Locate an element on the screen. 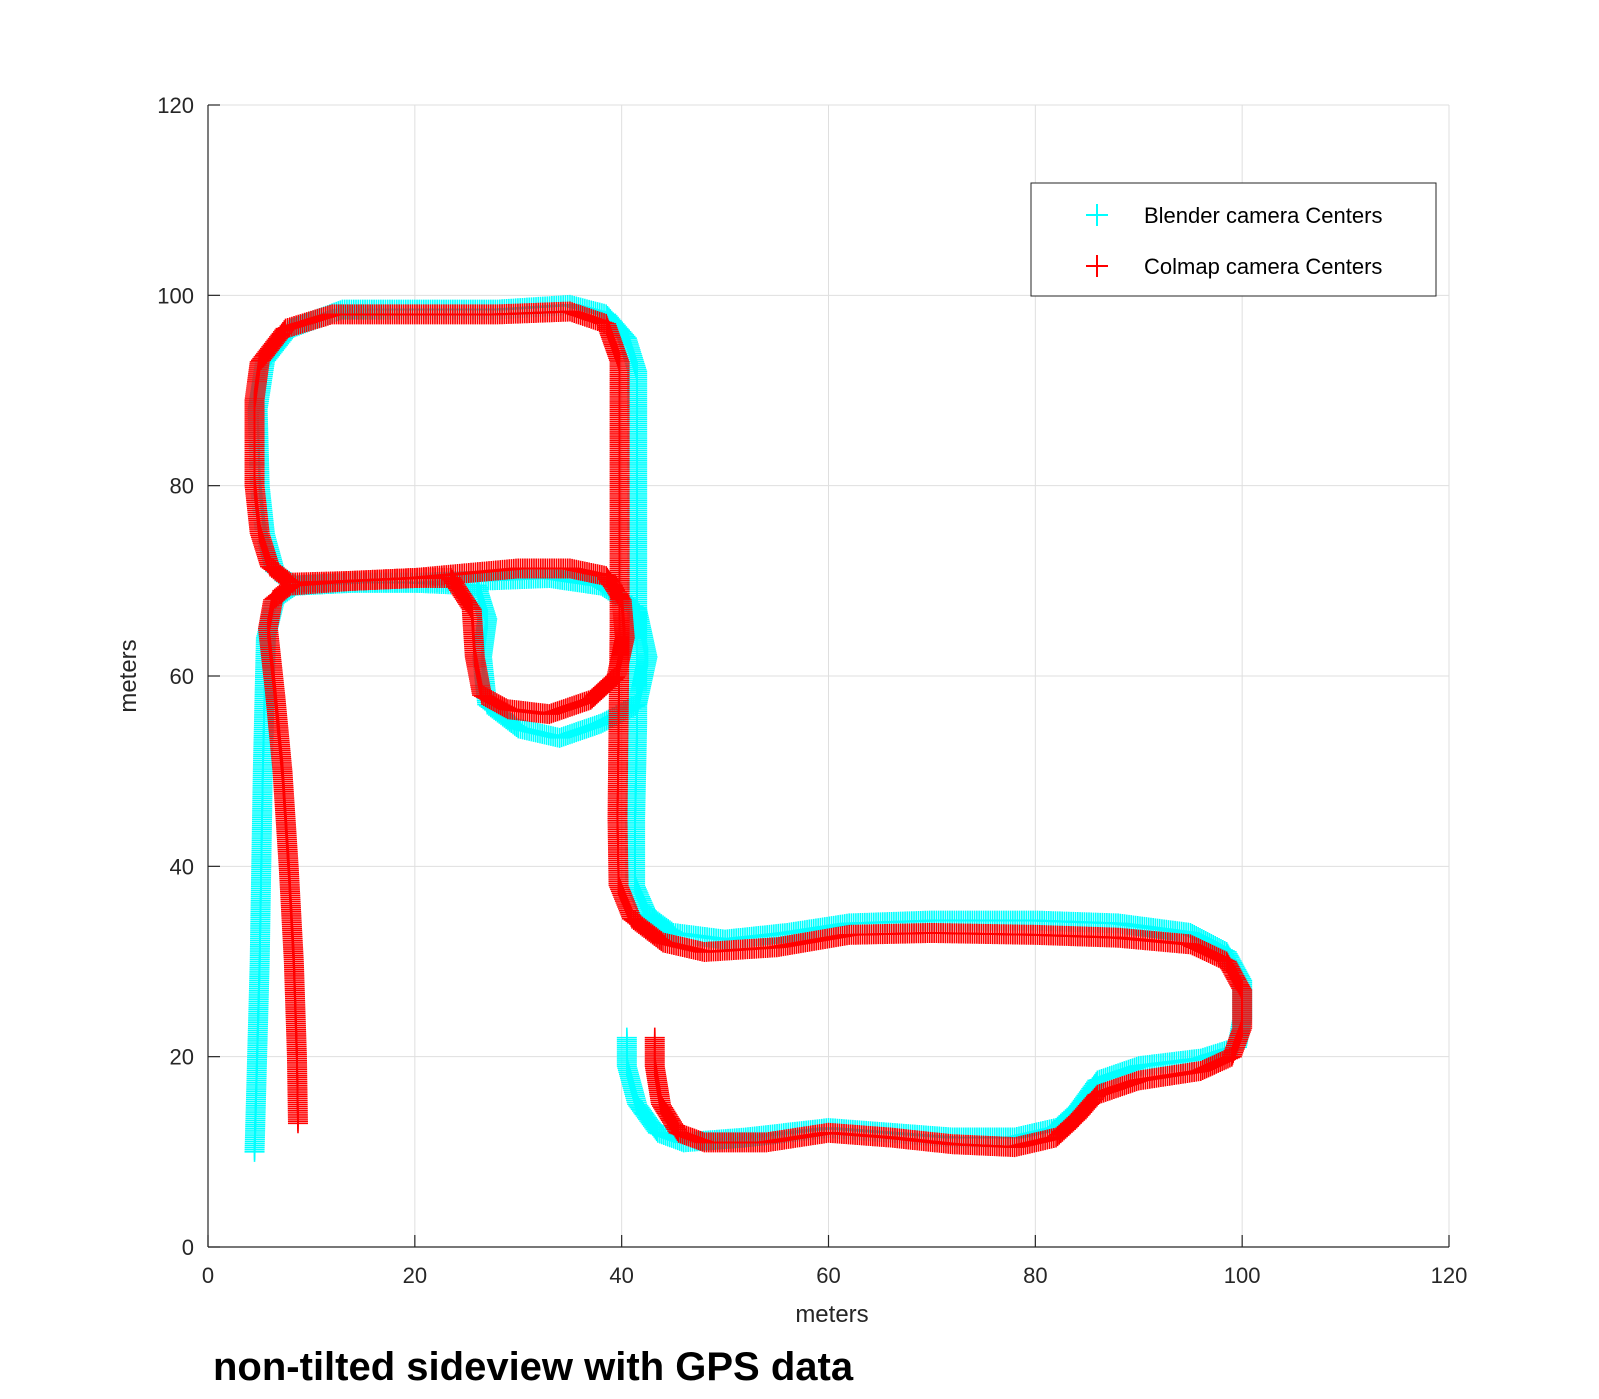 The width and height of the screenshot is (1599, 1399). y-tick-label: 100 is located at coordinates (175, 295).